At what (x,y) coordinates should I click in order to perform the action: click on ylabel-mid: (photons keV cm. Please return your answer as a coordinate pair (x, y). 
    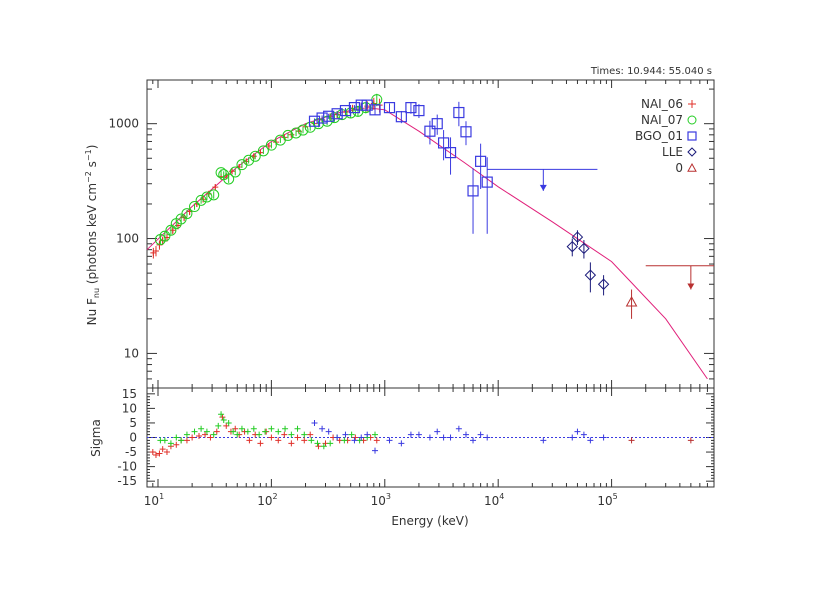
    Looking at the image, I should click on (92, 235).